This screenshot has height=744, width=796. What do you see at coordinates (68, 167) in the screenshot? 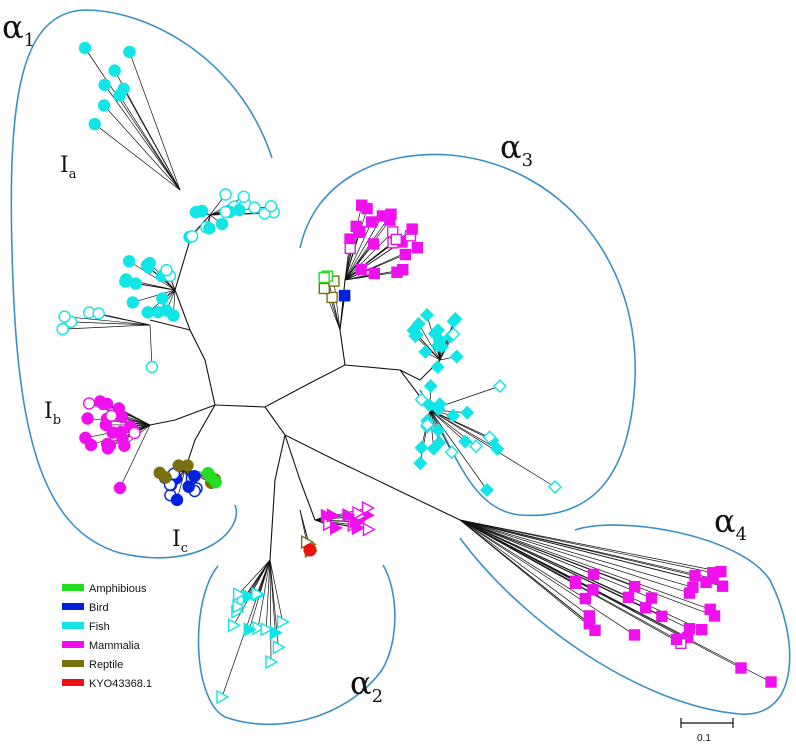
I see `subgroup-label-Ia: Ia` at bounding box center [68, 167].